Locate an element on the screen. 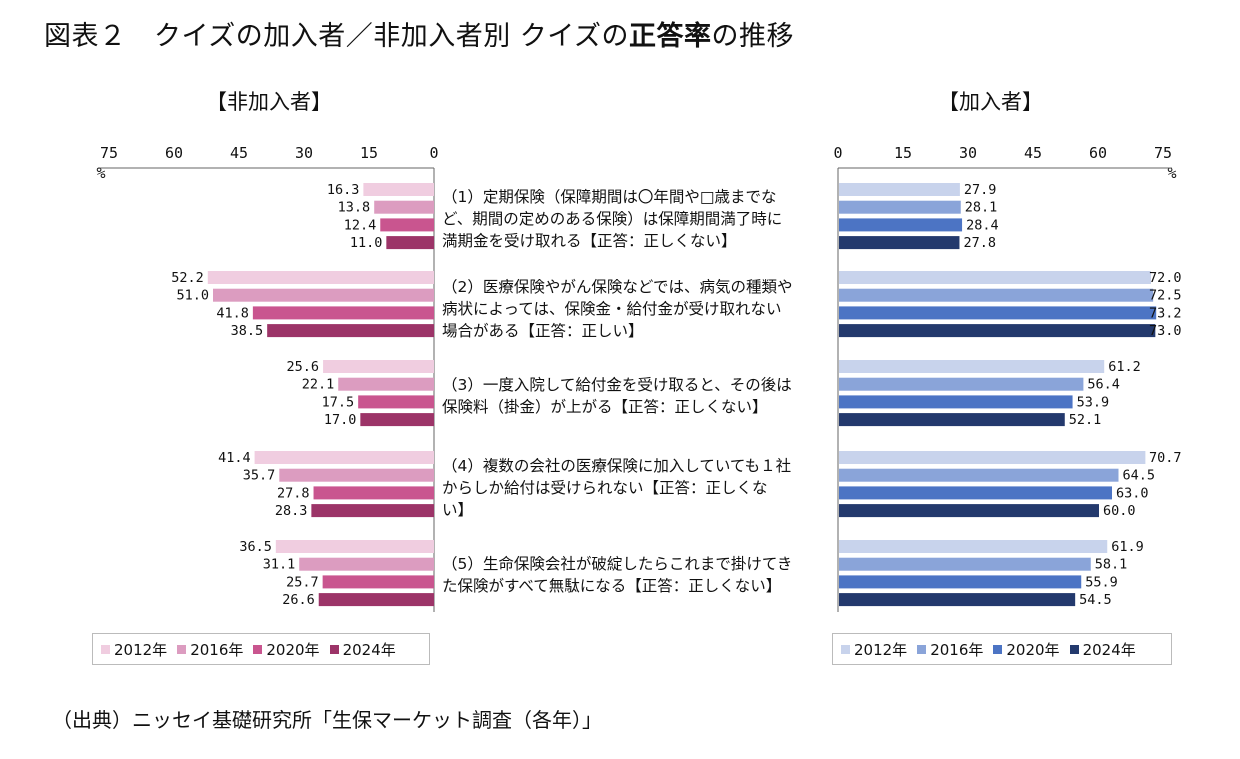  data-label: 17.5 is located at coordinates (338, 402).